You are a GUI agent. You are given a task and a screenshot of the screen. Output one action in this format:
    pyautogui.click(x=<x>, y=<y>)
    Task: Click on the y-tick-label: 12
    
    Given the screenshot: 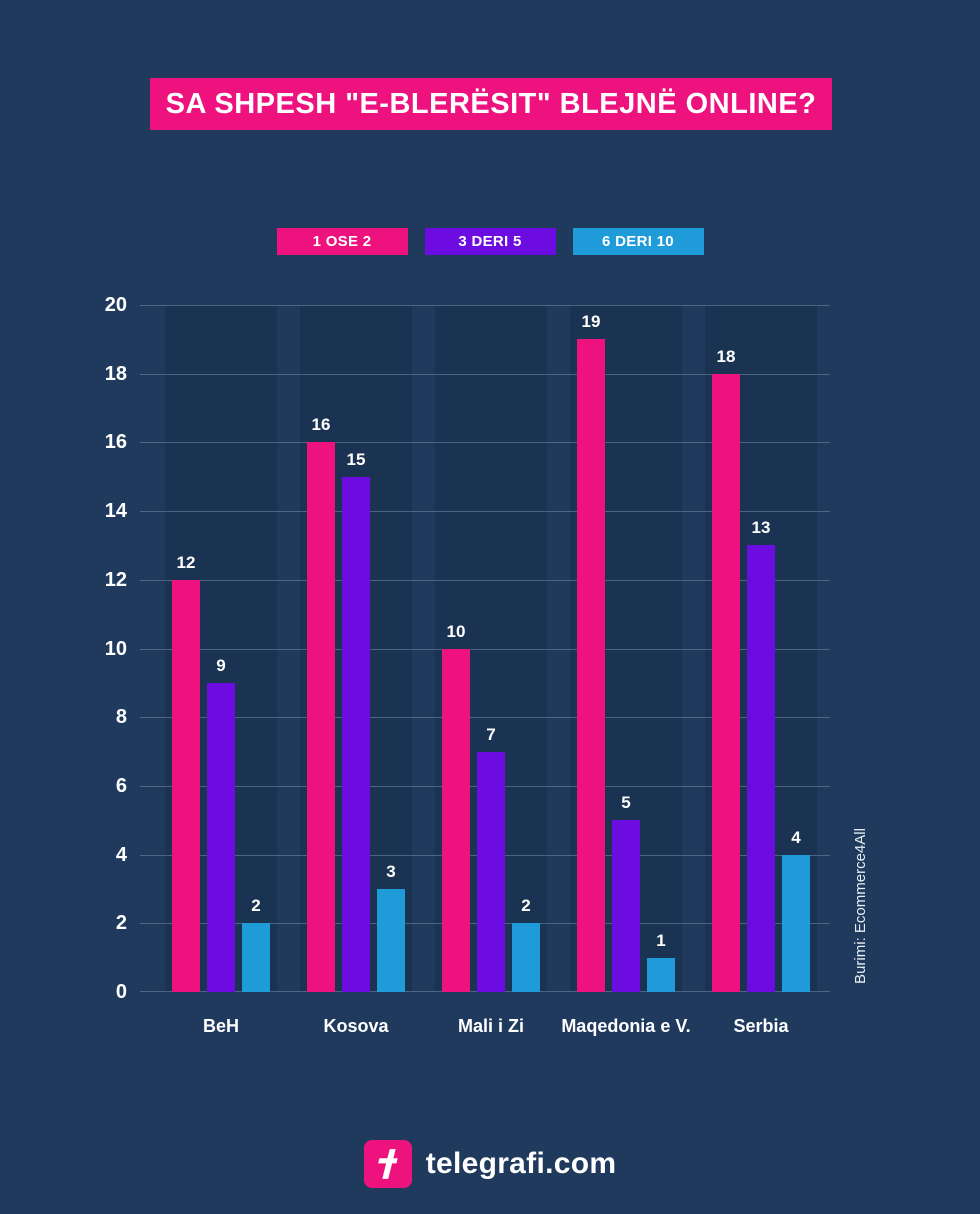 What is the action you would take?
    pyautogui.click(x=115, y=579)
    